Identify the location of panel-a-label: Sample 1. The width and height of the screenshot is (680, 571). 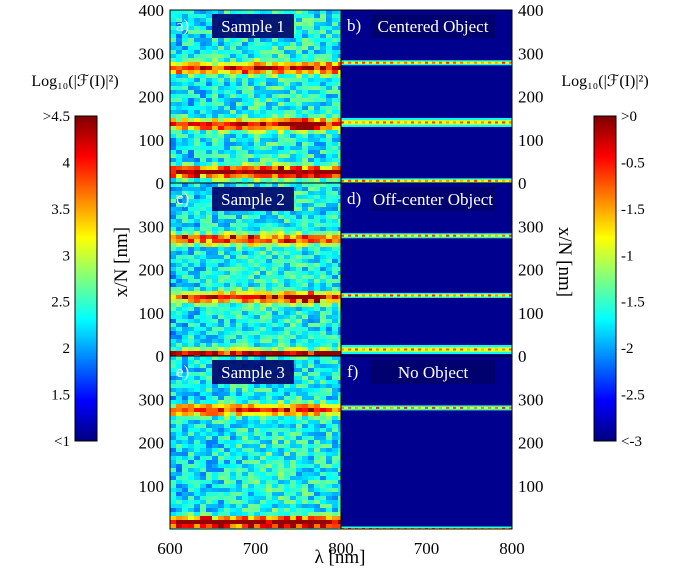
(253, 26).